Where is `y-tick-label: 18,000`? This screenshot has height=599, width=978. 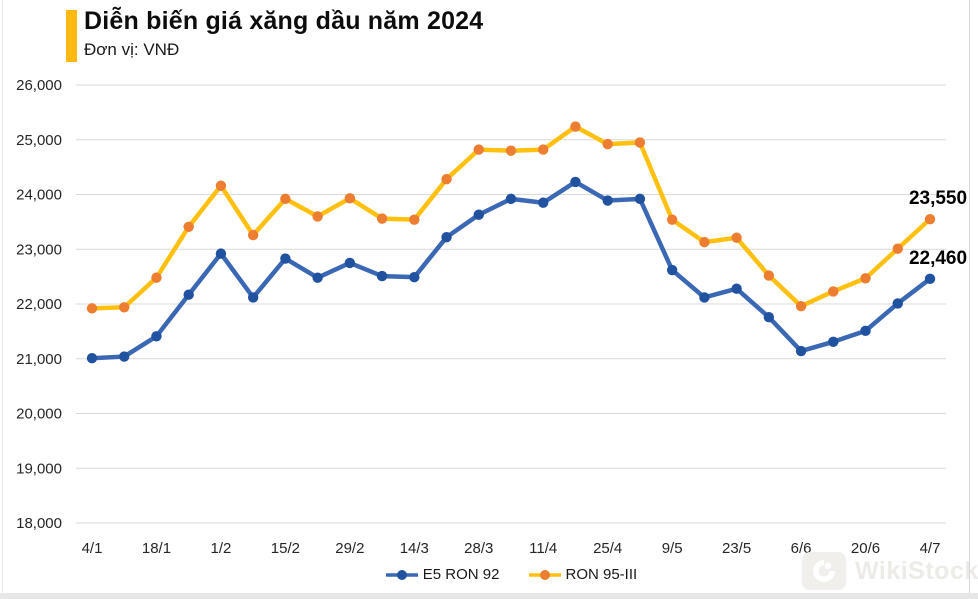 y-tick-label: 18,000 is located at coordinates (39, 523).